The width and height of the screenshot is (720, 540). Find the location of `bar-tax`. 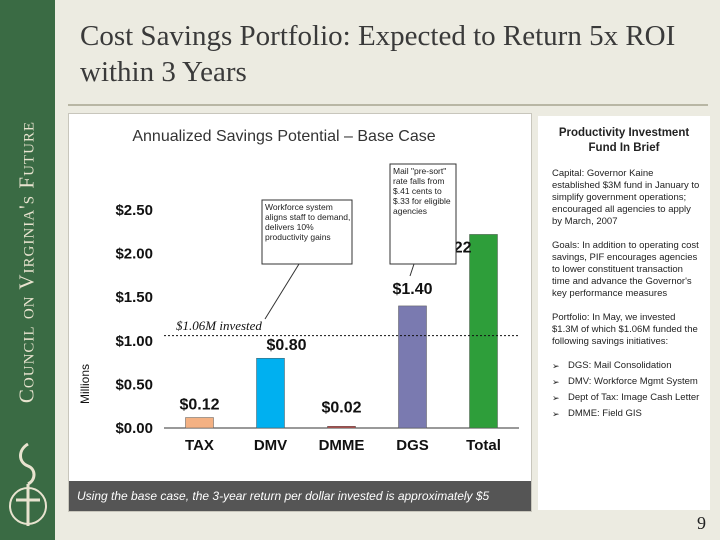

bar-tax is located at coordinates (199, 423).